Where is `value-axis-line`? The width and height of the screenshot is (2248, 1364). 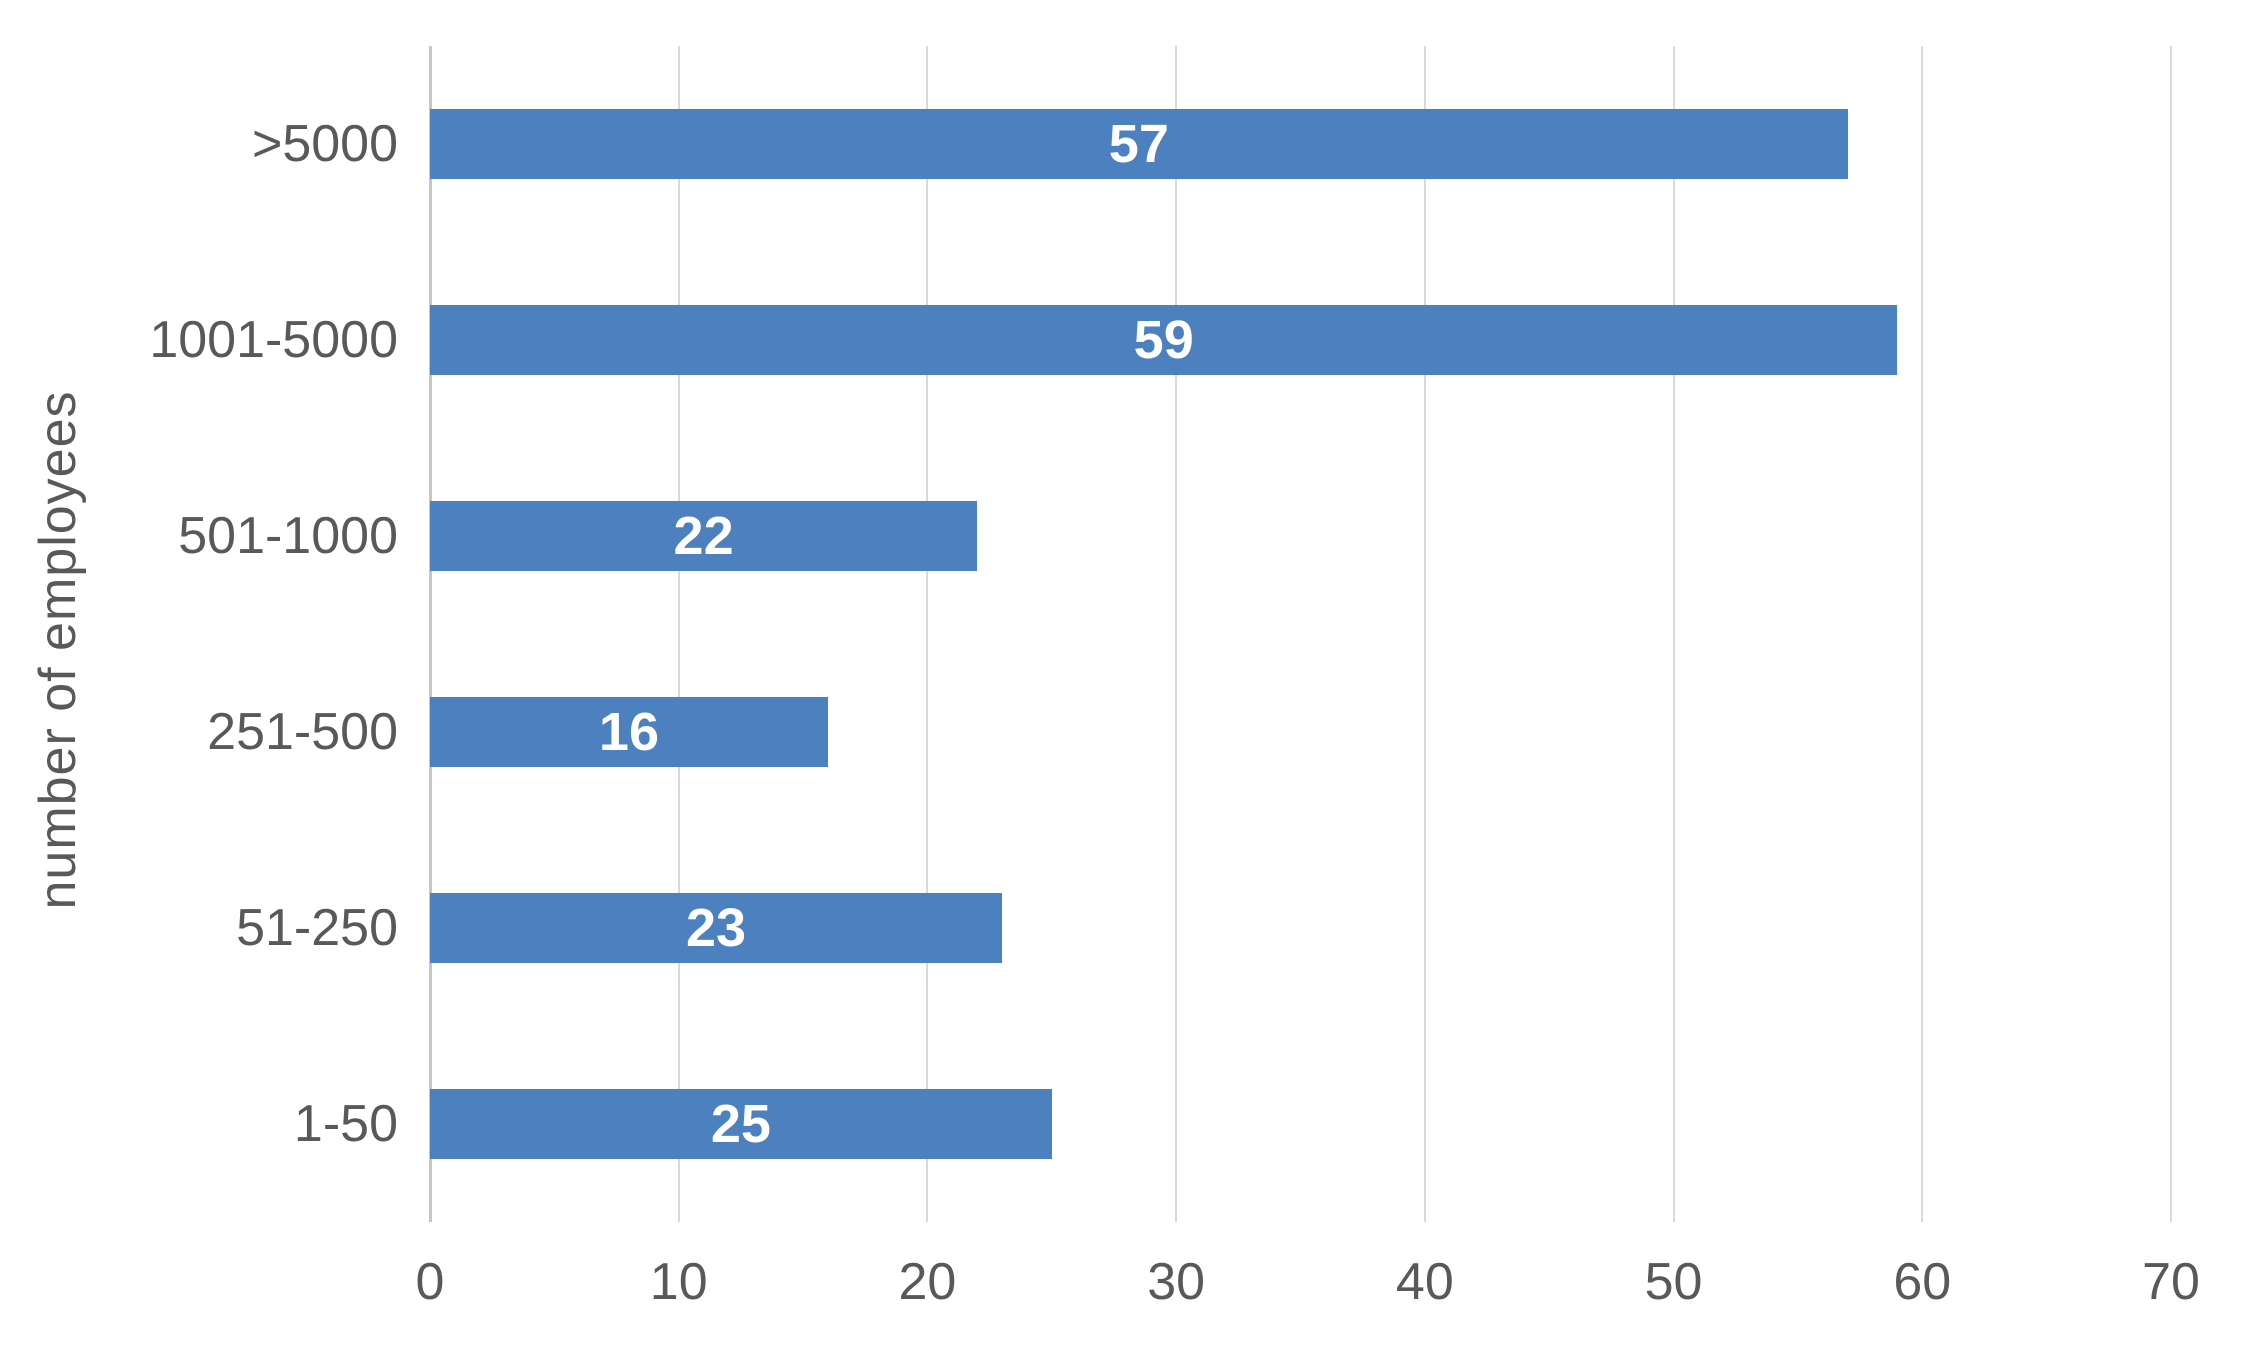 value-axis-line is located at coordinates (430, 634).